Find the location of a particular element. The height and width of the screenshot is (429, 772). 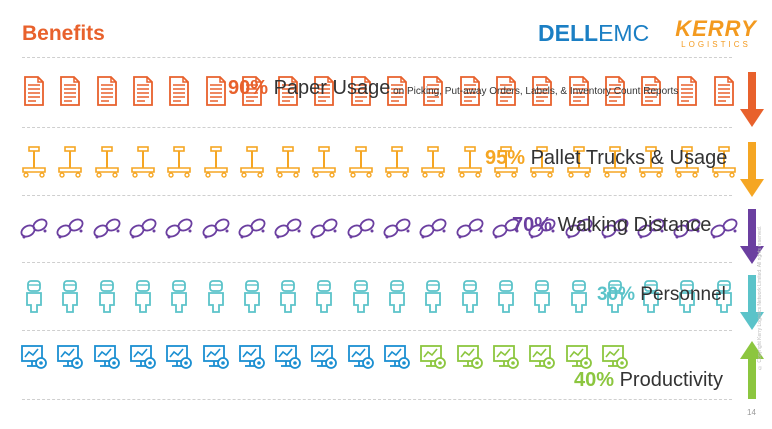

benefit-percent: 90% is located at coordinates (248, 88).